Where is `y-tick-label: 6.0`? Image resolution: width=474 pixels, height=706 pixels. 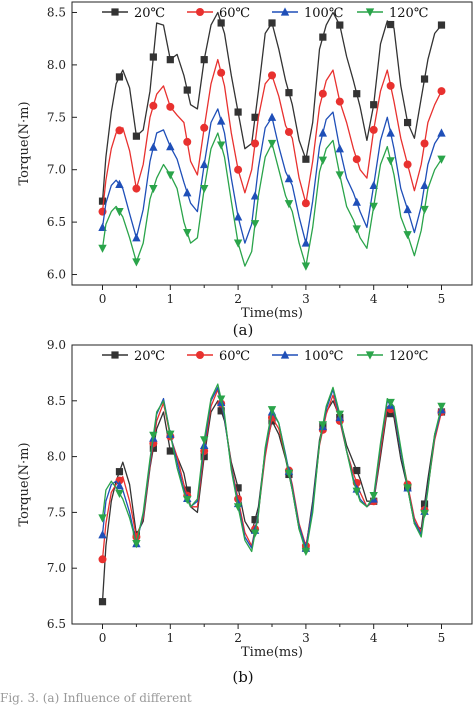 y-tick-label: 6.0 is located at coordinates (56, 275).